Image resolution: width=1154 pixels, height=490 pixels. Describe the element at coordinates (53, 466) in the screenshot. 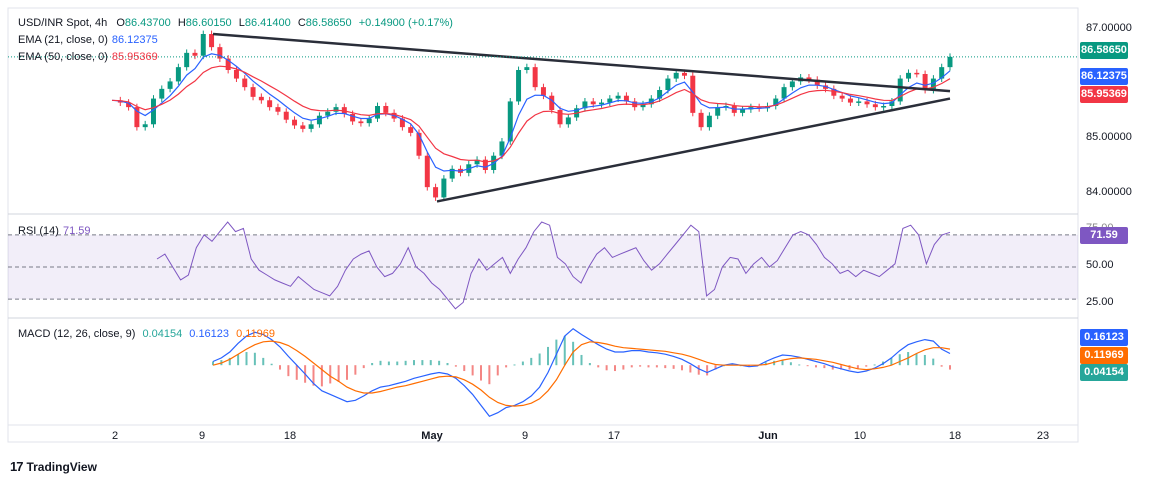

I see `tradingview-logo: 17 TradingView` at that location.